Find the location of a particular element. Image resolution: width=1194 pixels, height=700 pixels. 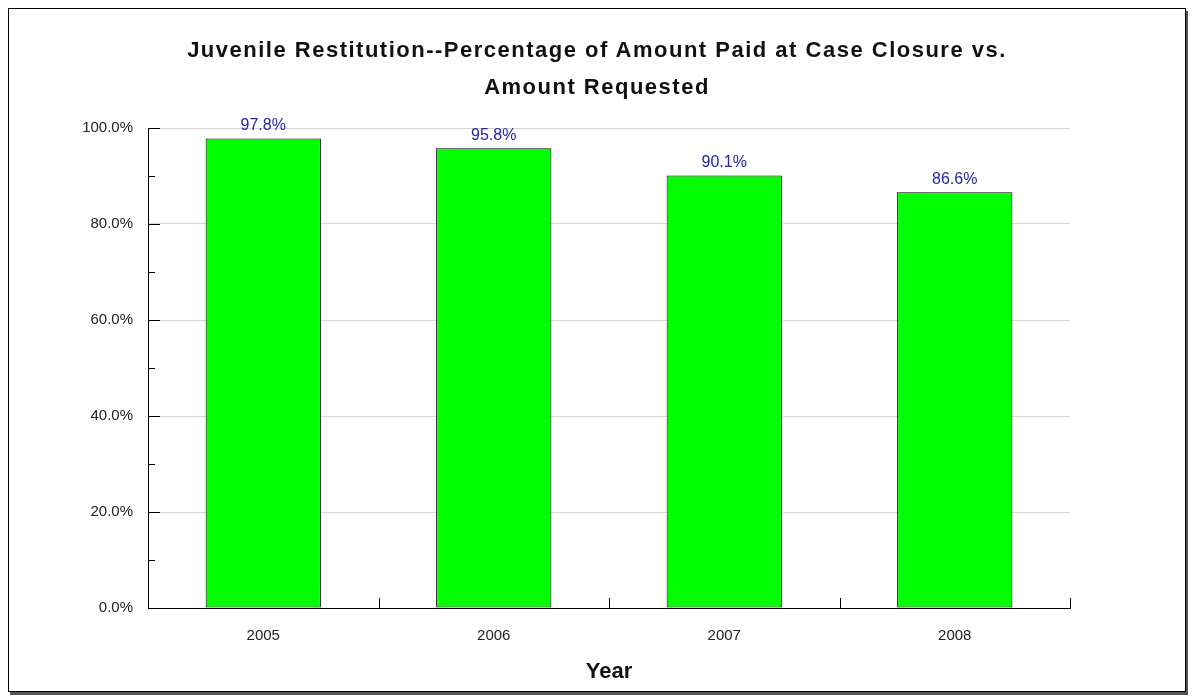

x-axis-title: Year is located at coordinates (609, 670).